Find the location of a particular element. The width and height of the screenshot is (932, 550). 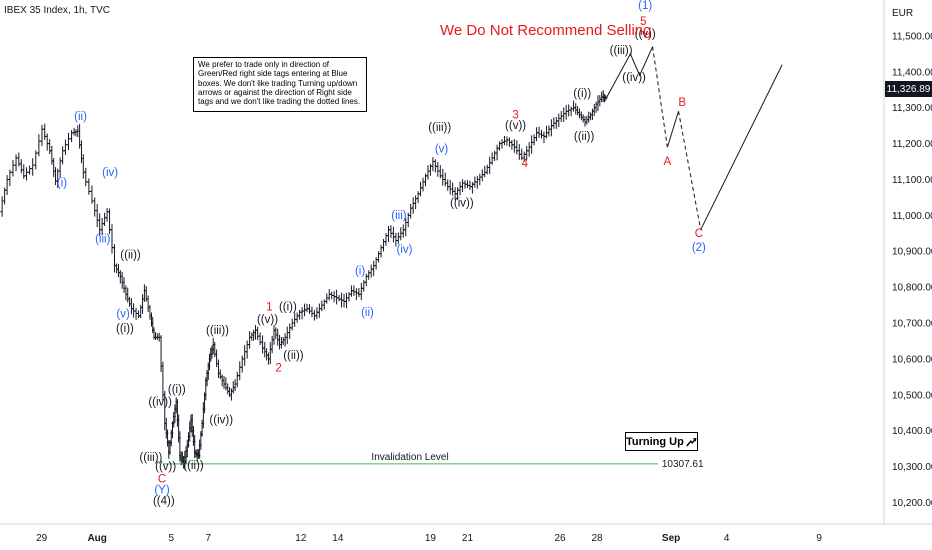

wave-label: ((4)) is located at coordinates (164, 501).